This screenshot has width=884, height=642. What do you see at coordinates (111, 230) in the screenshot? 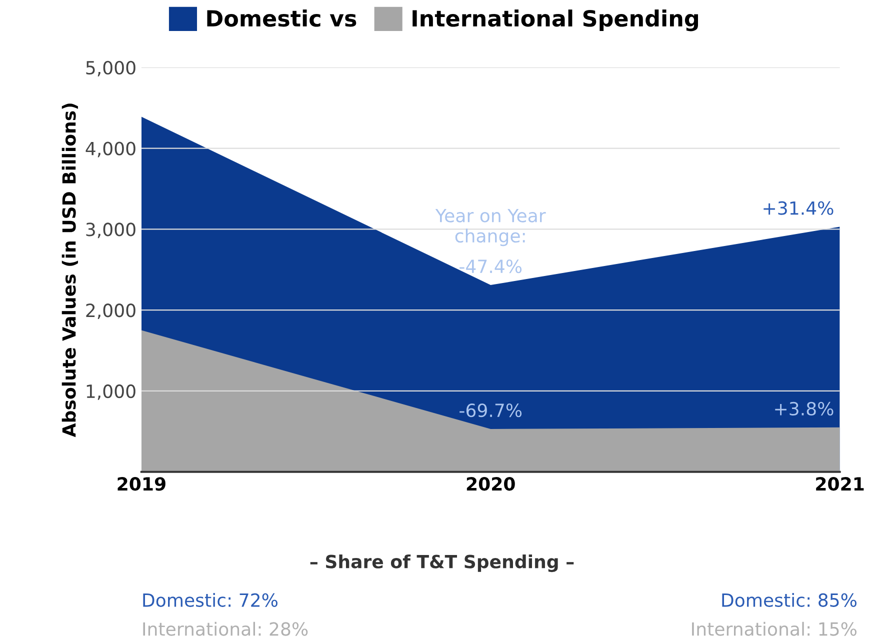
I see `y-tick-label: 3,000` at bounding box center [111, 230].